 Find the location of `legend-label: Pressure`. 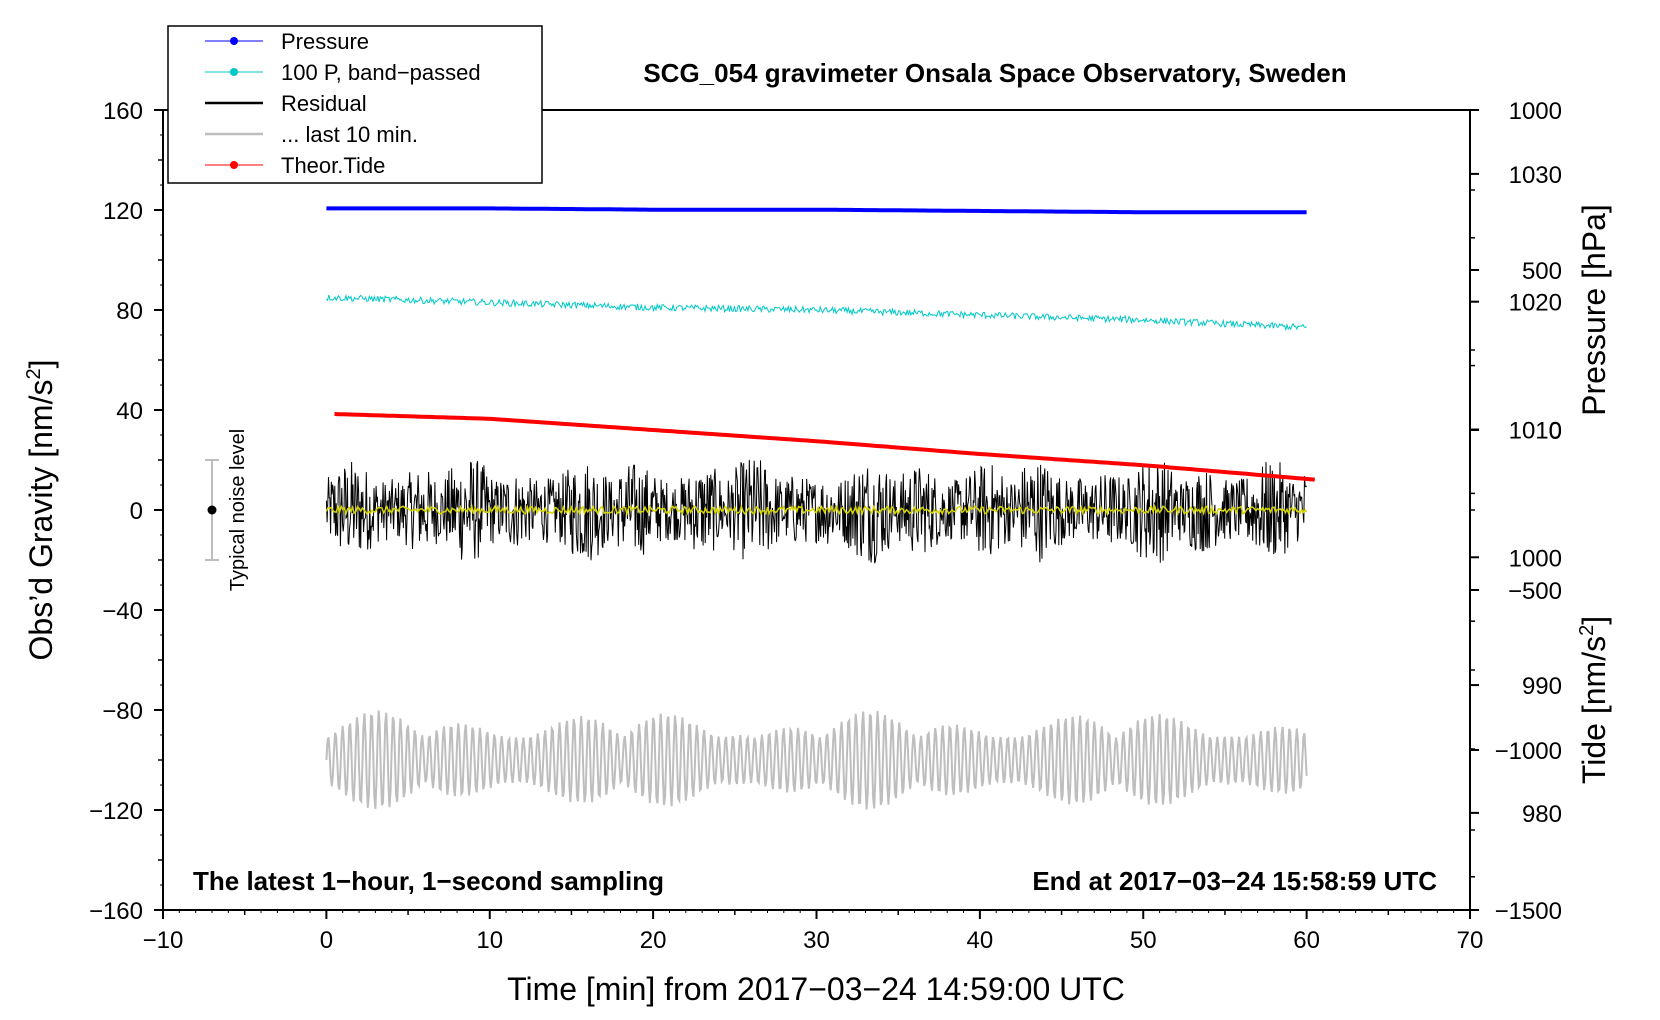

legend-label: Pressure is located at coordinates (325, 41).